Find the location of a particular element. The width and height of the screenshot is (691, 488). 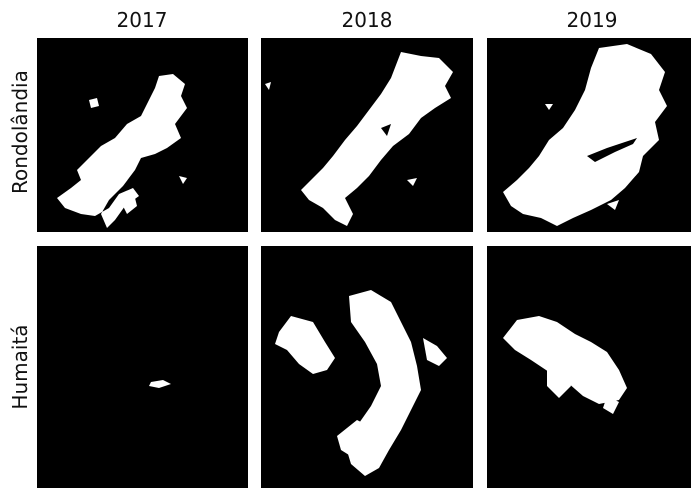

row-label-rondolandia: Rondolândia is located at coordinates (20, 132).